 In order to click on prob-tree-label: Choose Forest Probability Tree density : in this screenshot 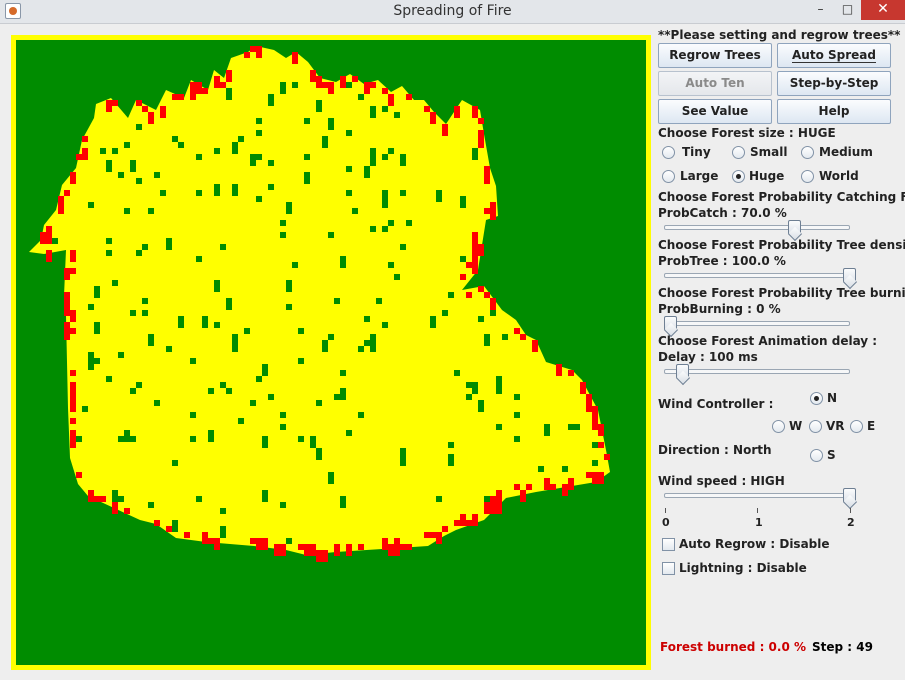, I will do `click(781, 245)`.